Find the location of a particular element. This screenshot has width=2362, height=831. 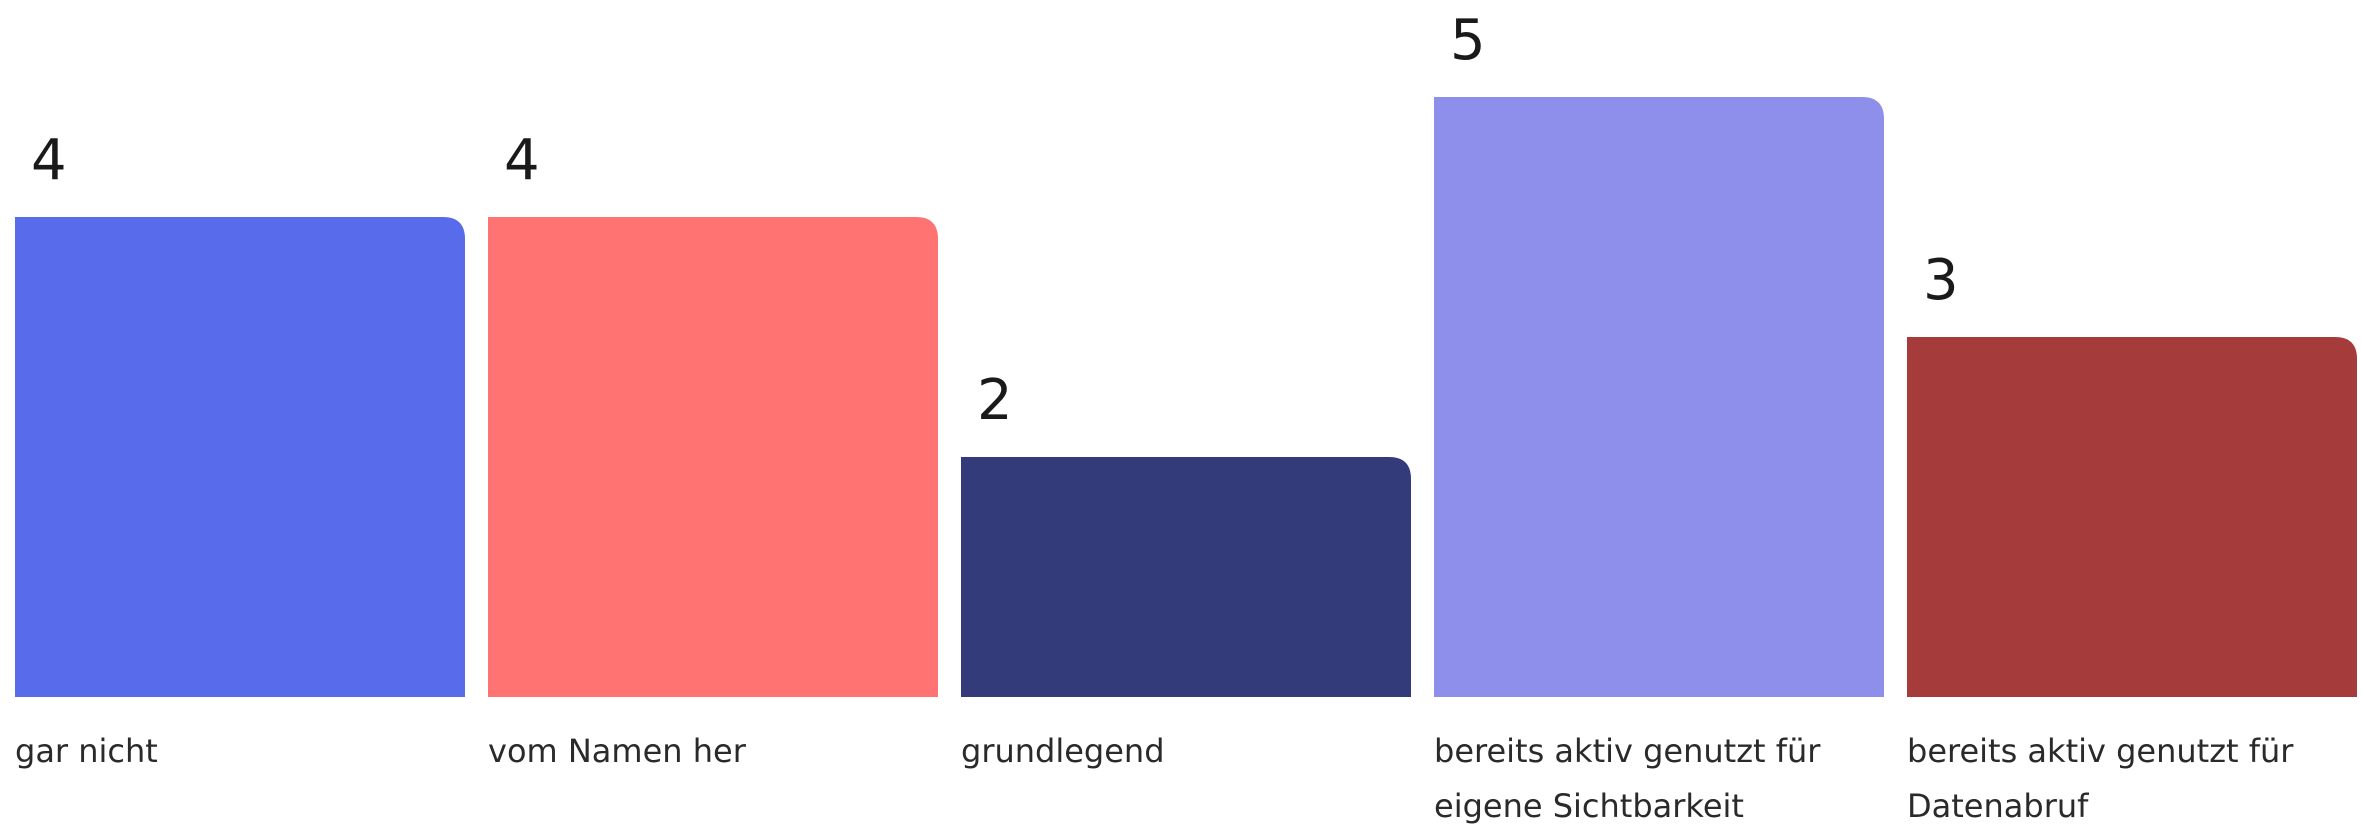

category-label: vom Namen her is located at coordinates (617, 751).